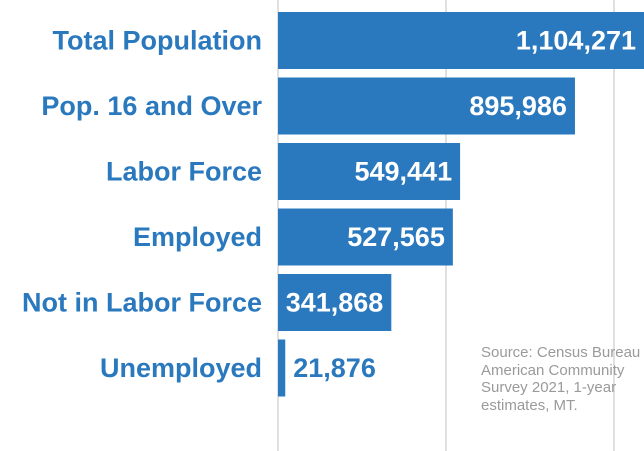 The image size is (644, 451). Describe the element at coordinates (151, 106) in the screenshot. I see `category-label: Pop. 16 and Over` at that location.